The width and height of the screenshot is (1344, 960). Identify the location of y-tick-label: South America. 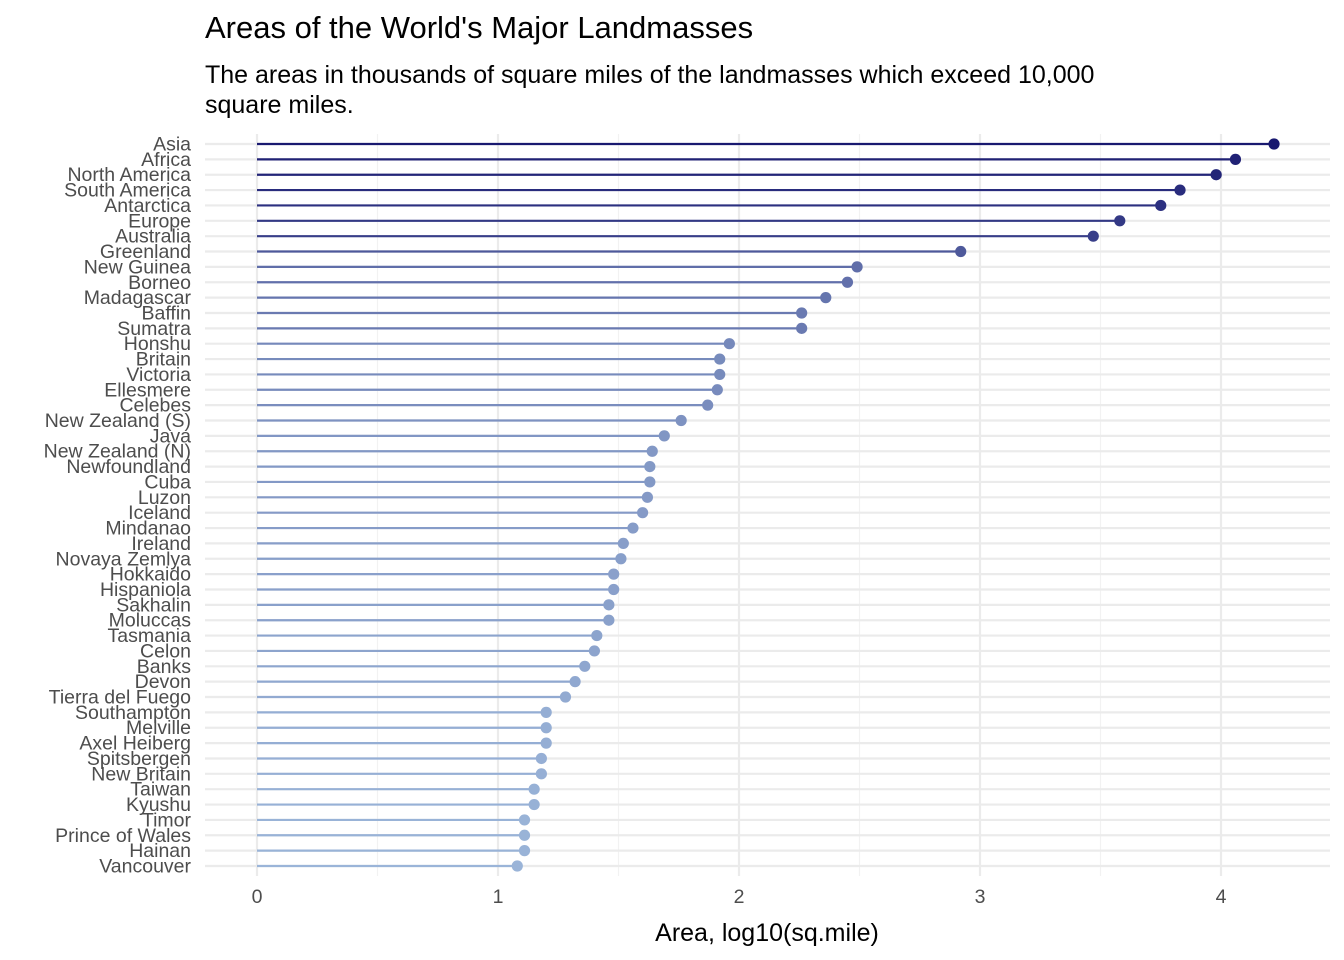
(127, 191).